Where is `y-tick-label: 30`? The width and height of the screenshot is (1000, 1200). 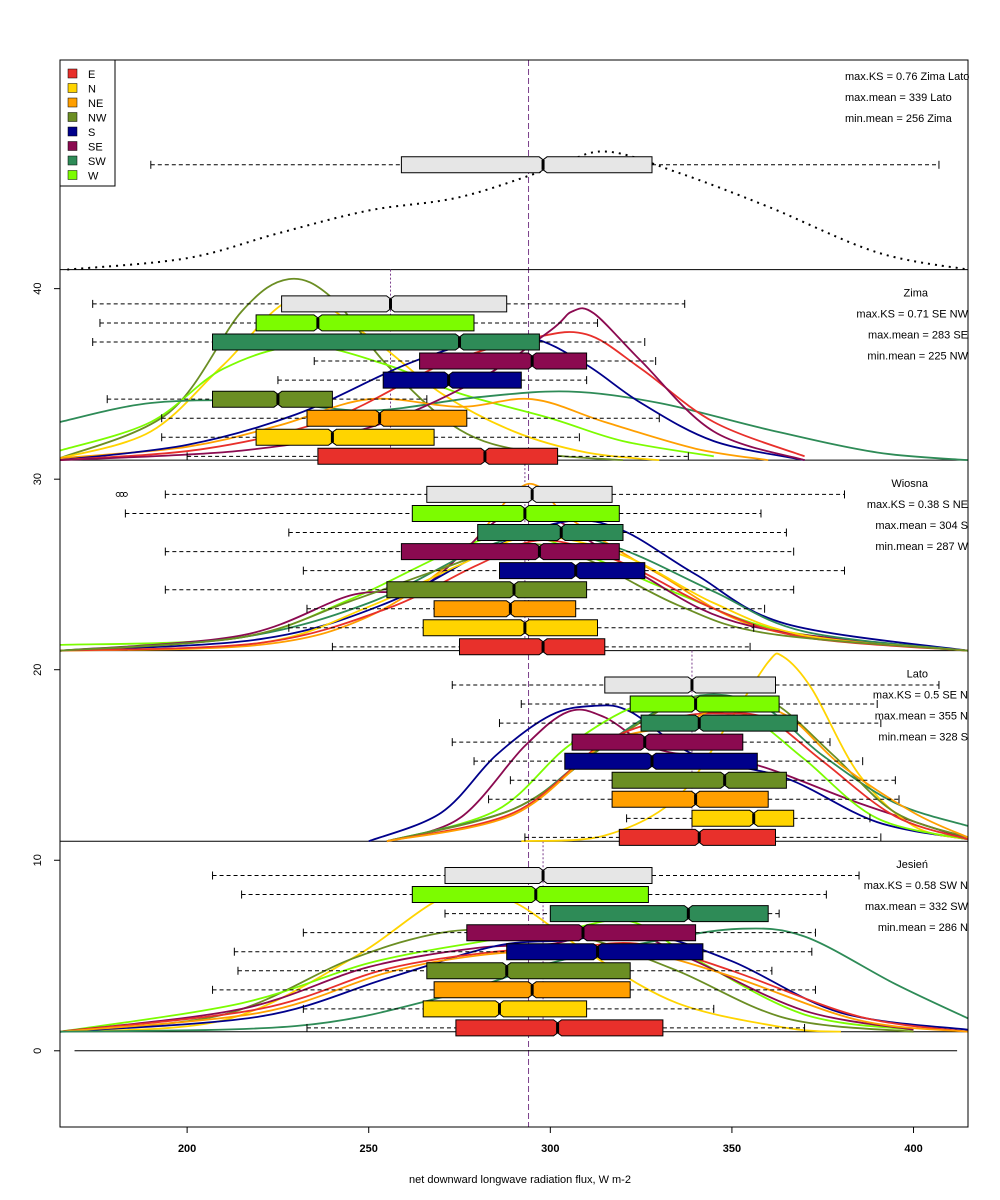 y-tick-label: 30 is located at coordinates (38, 479).